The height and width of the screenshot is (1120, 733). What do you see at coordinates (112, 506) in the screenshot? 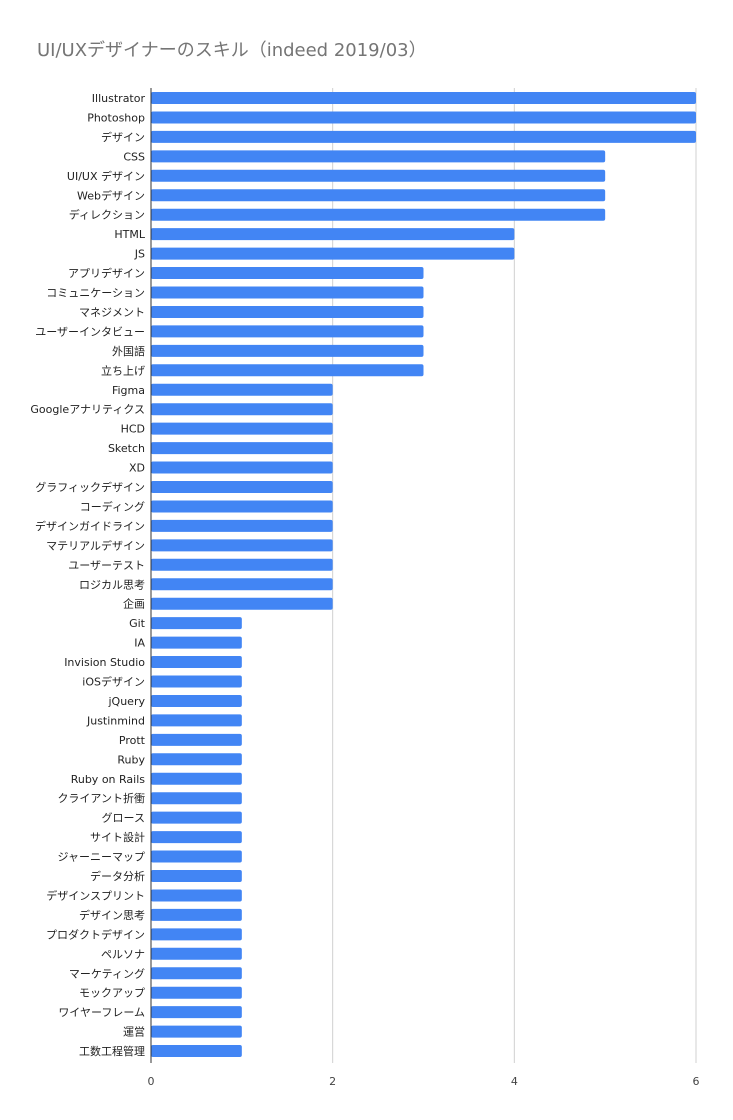
I see `category-label: コーディング` at bounding box center [112, 506].